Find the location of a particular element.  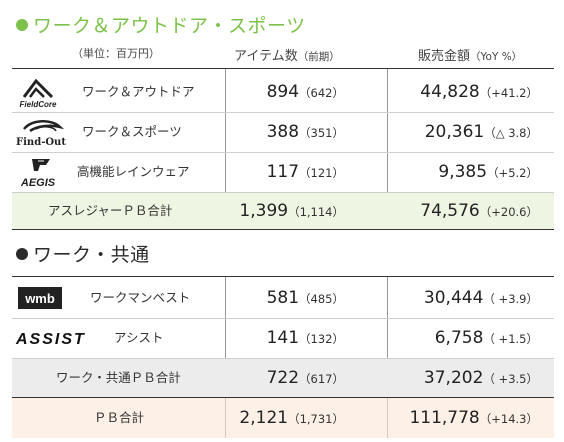

assist-logo-icon: ASSIST is located at coordinates (59, 338).